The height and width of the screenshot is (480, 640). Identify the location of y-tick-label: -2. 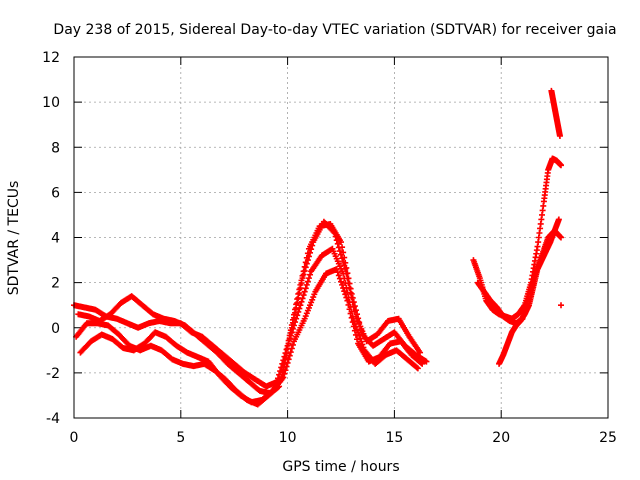
(53, 374).